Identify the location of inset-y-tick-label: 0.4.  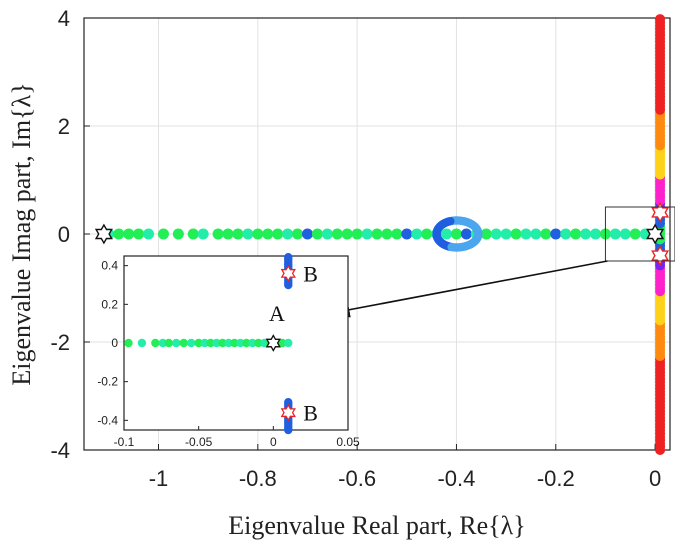
(109, 266).